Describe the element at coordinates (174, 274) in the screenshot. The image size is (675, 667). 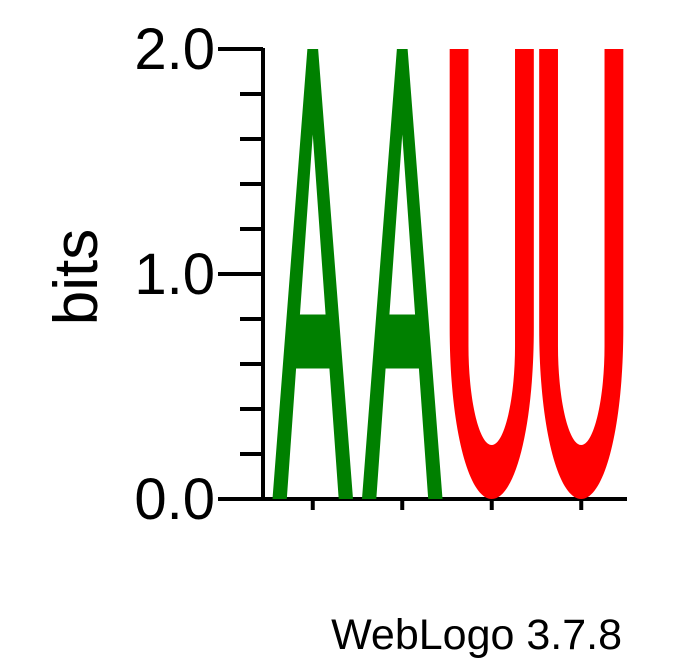
I see `y-tick-label: 1.0` at that location.